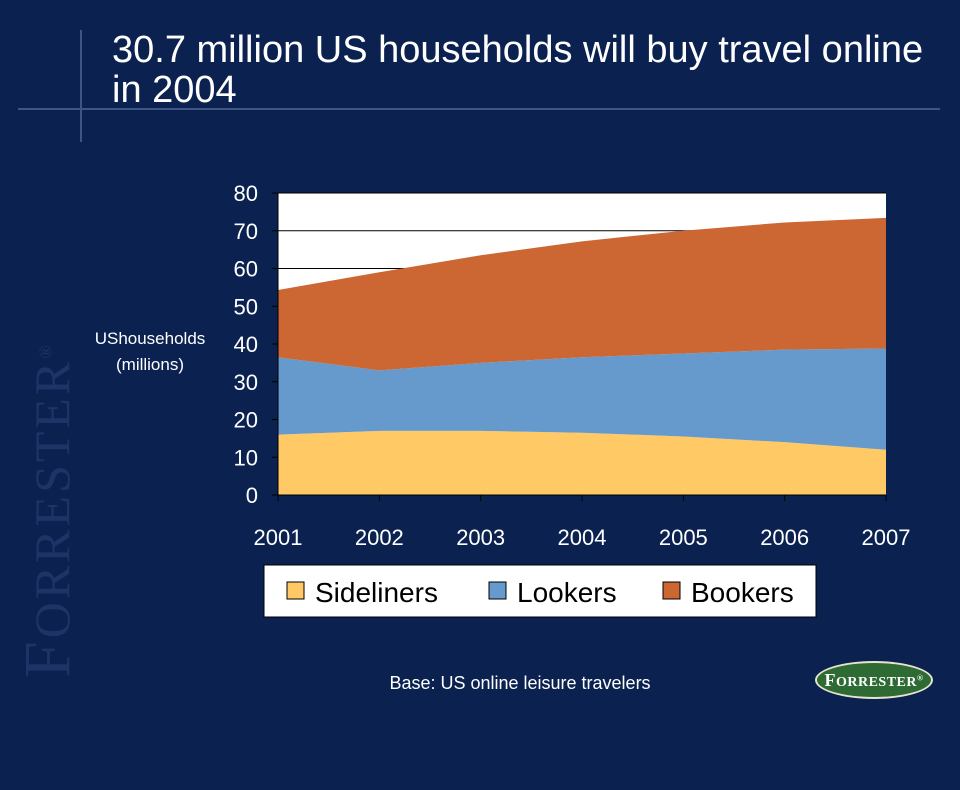  I want to click on y-tick-label: 20, so click(246, 420).